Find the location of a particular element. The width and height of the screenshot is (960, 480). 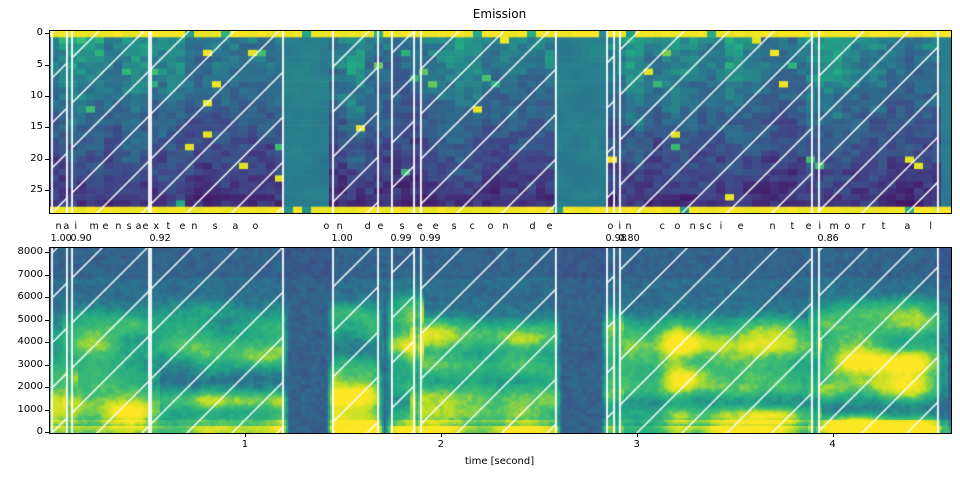

emission-y-tick-label: 5 is located at coordinates (39, 64).